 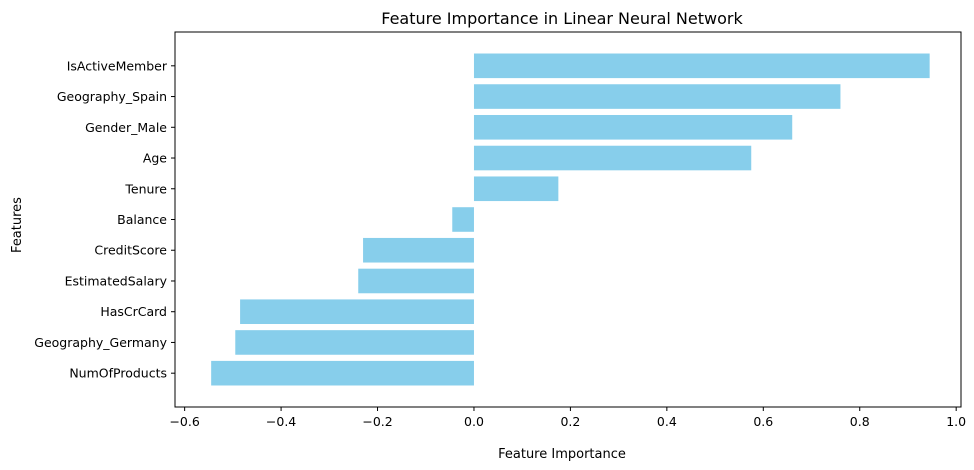 I want to click on y-tick-label: Gender_Male, so click(x=126, y=127).